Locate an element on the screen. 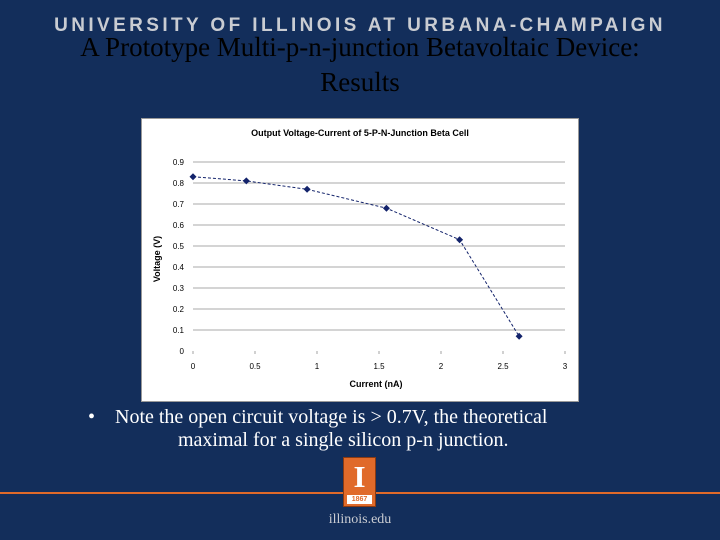  x-tick-label: 2 is located at coordinates (441, 366).